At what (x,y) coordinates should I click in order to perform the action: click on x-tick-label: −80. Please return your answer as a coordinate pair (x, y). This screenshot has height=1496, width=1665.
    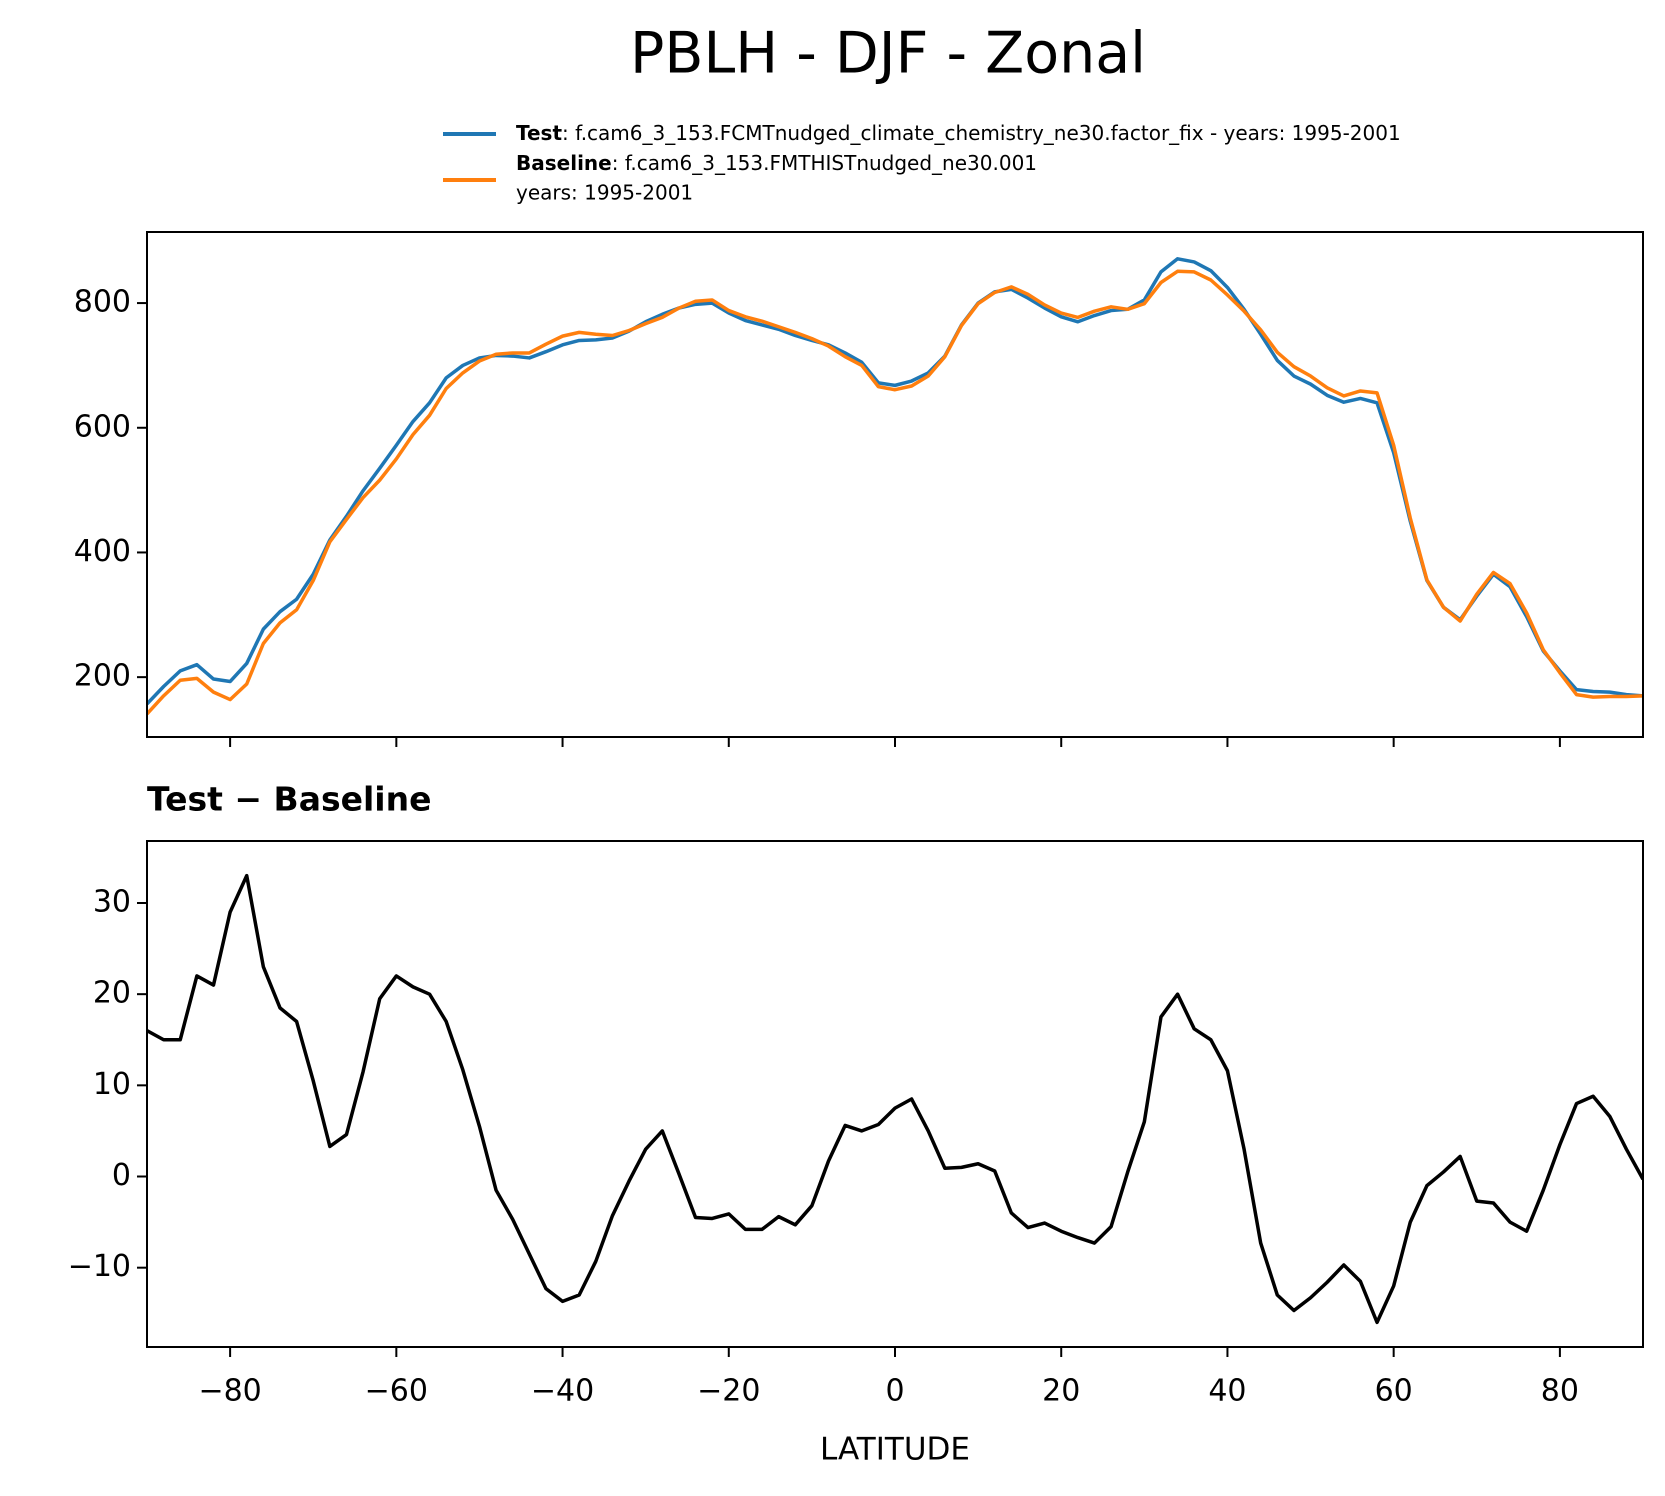
    Looking at the image, I should click on (229, 1391).